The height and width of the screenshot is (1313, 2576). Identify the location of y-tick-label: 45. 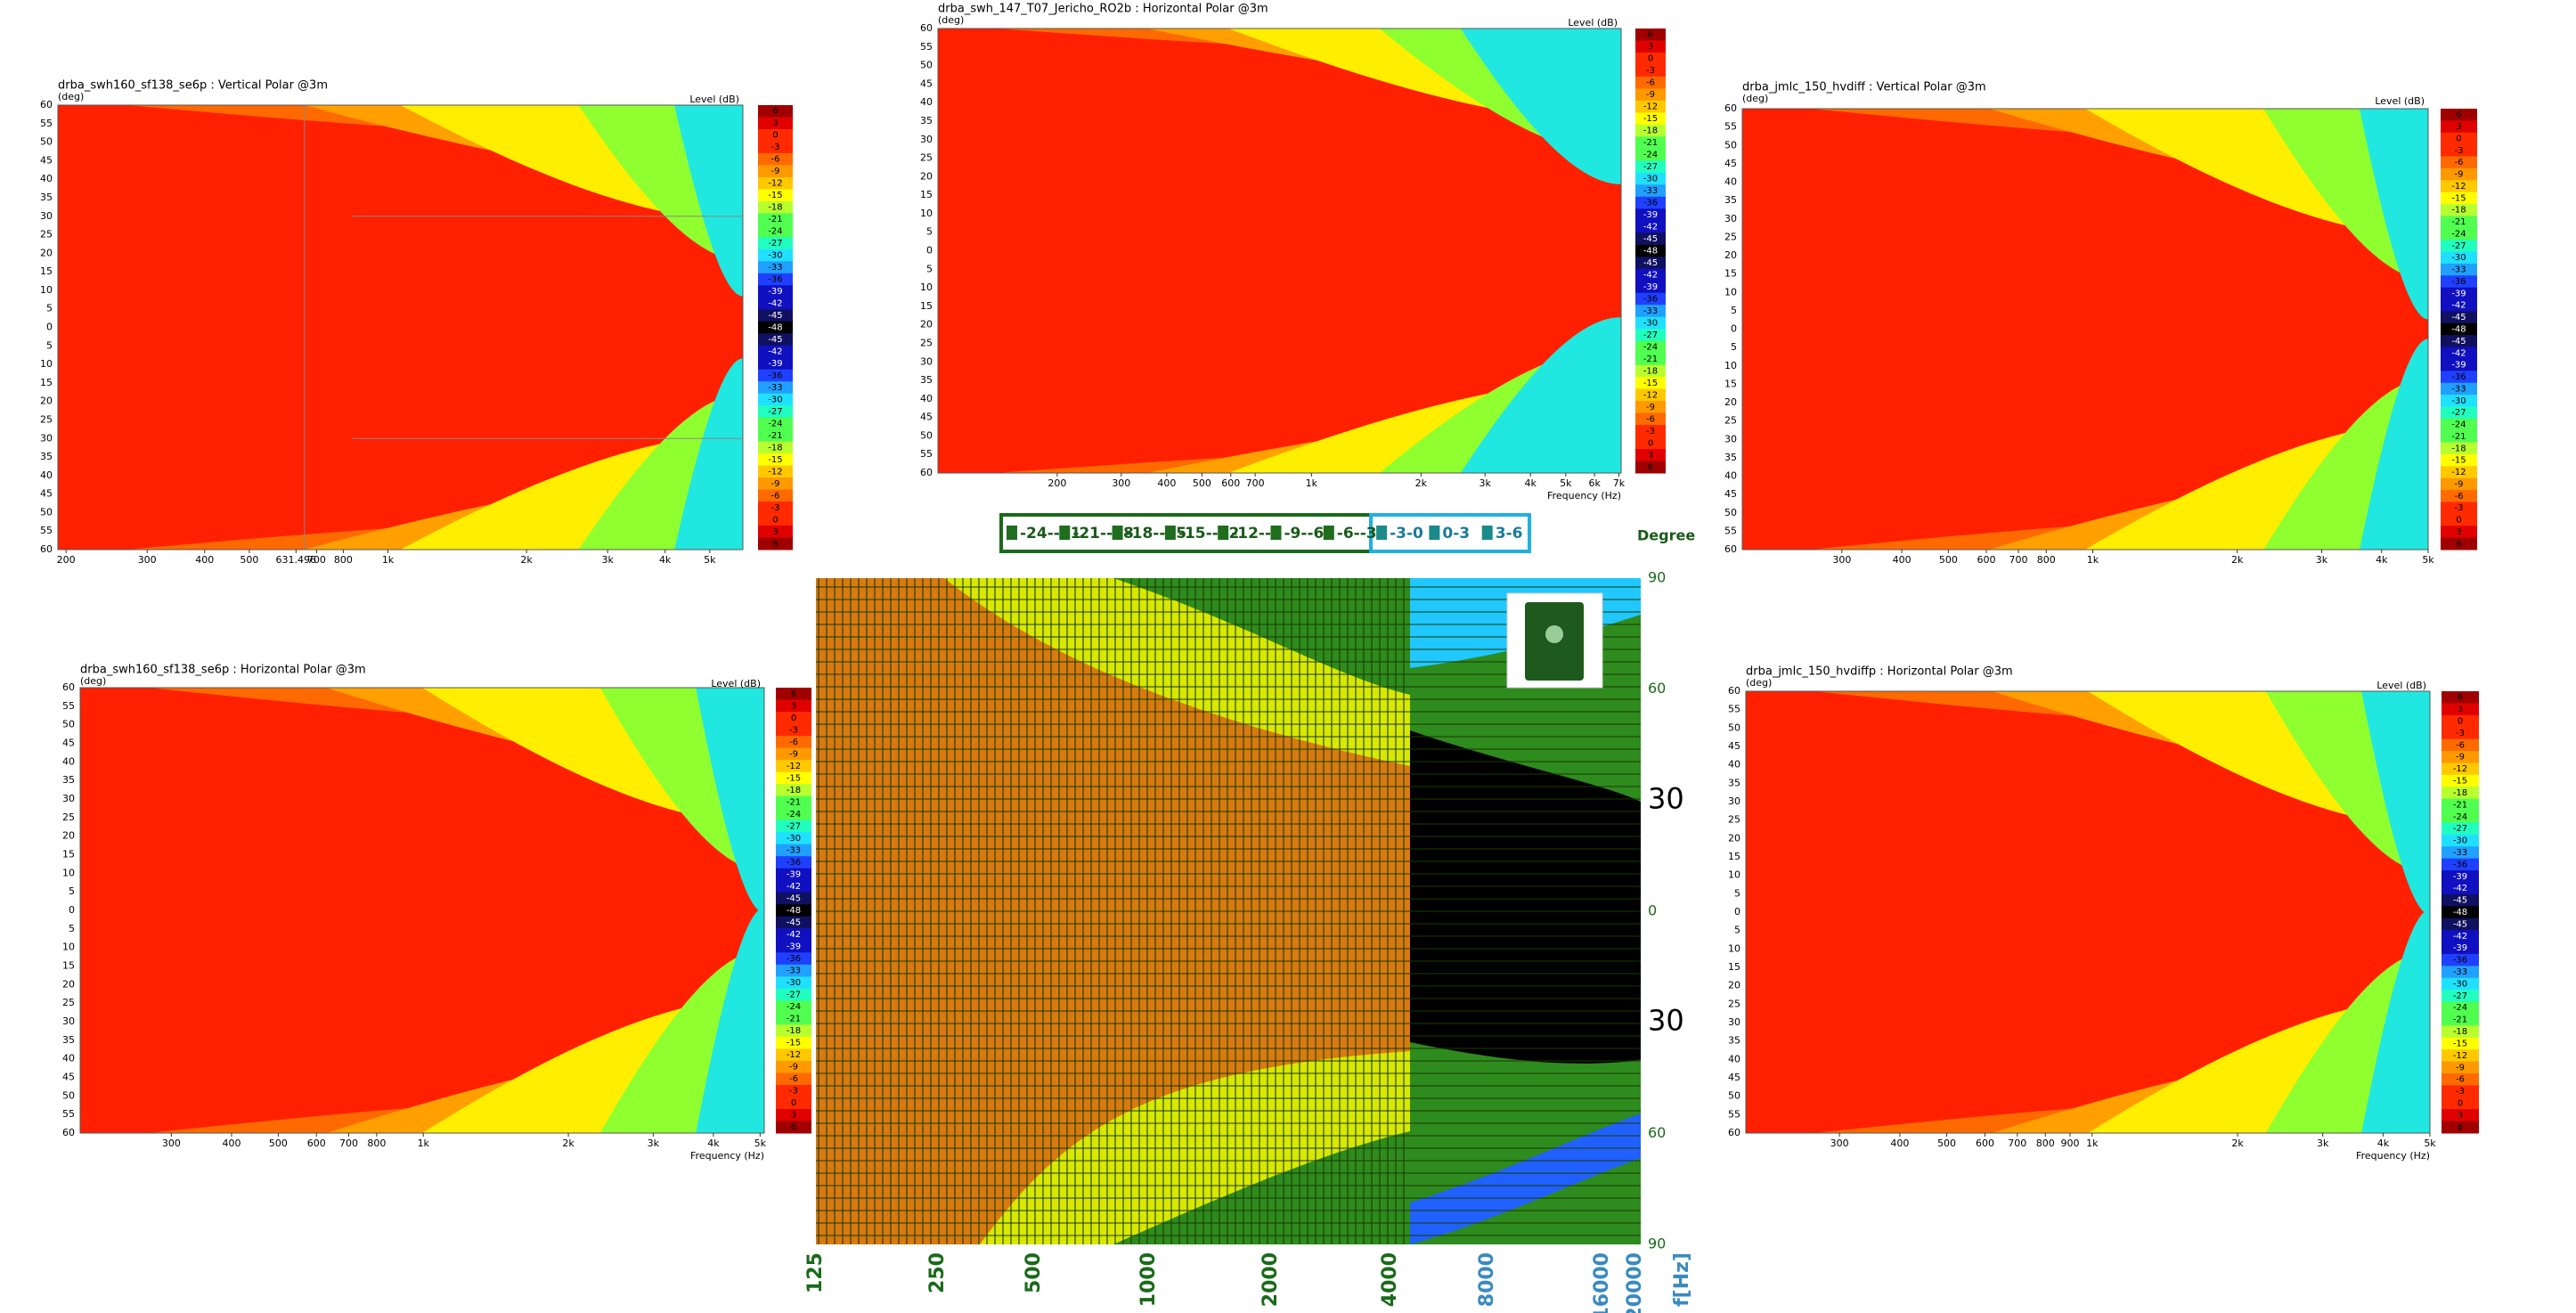
(1734, 1077).